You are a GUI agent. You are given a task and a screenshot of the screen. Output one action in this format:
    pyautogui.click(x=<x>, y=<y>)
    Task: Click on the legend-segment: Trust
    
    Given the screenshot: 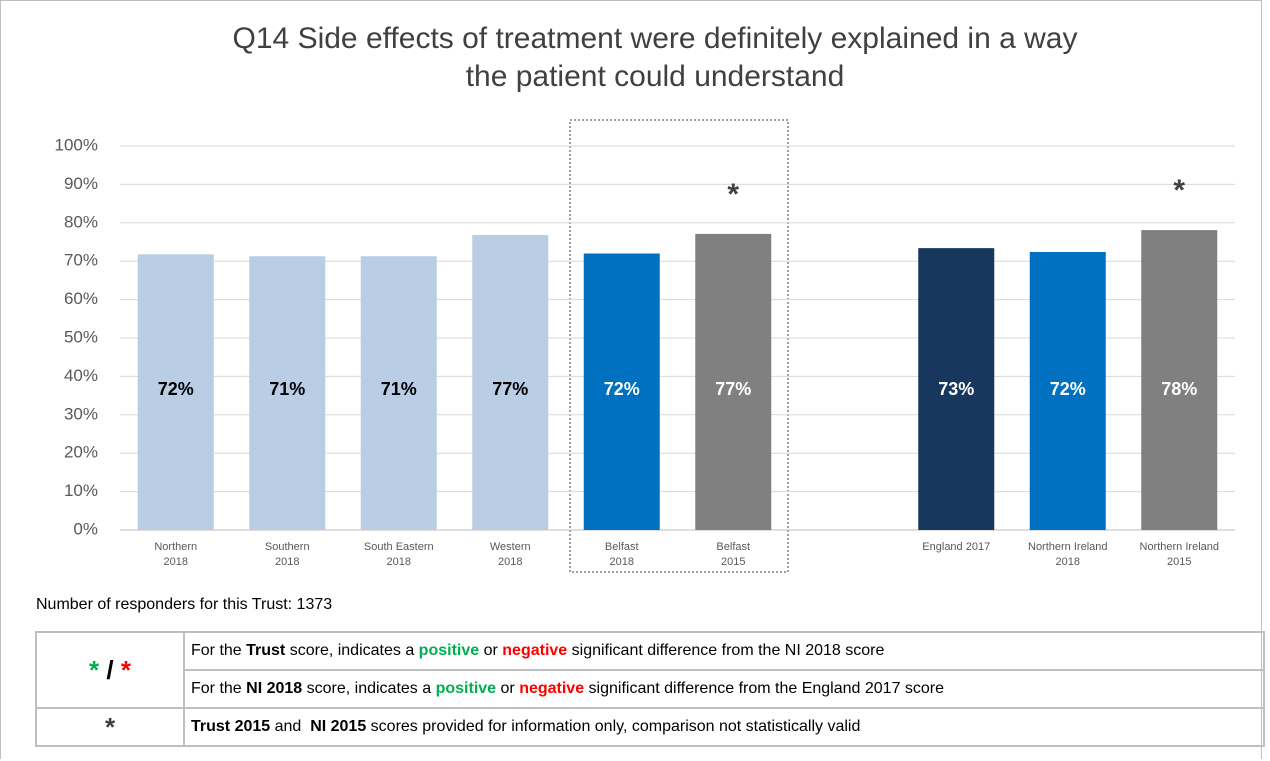 What is the action you would take?
    pyautogui.click(x=266, y=650)
    